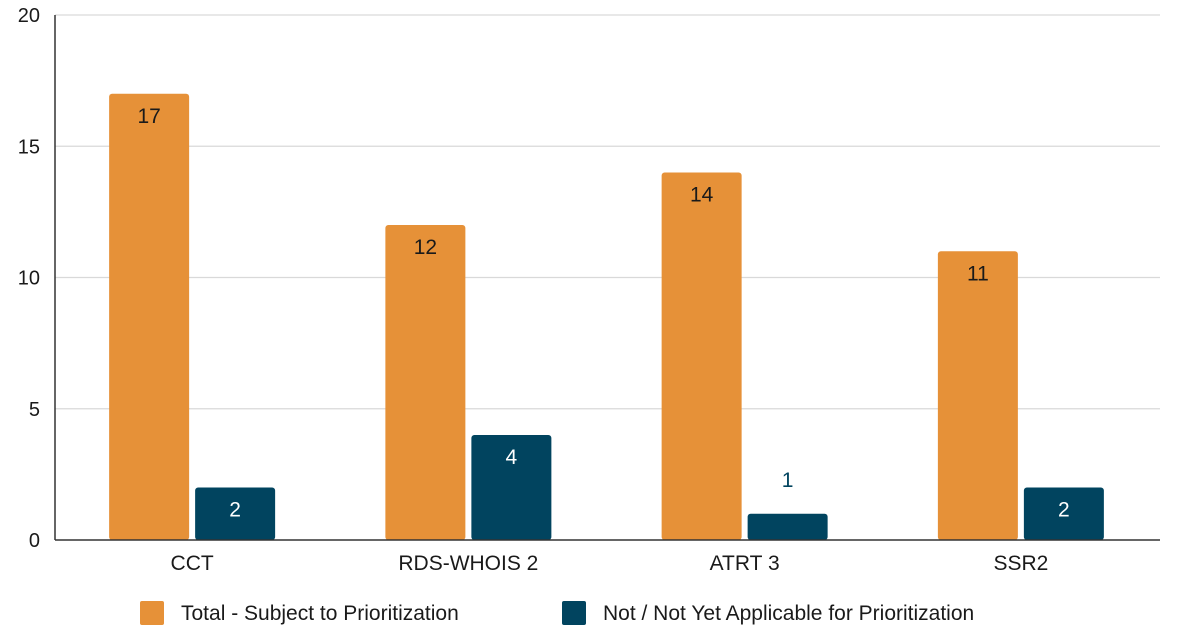  What do you see at coordinates (425, 247) in the screenshot?
I see `bar-value-label: 12` at bounding box center [425, 247].